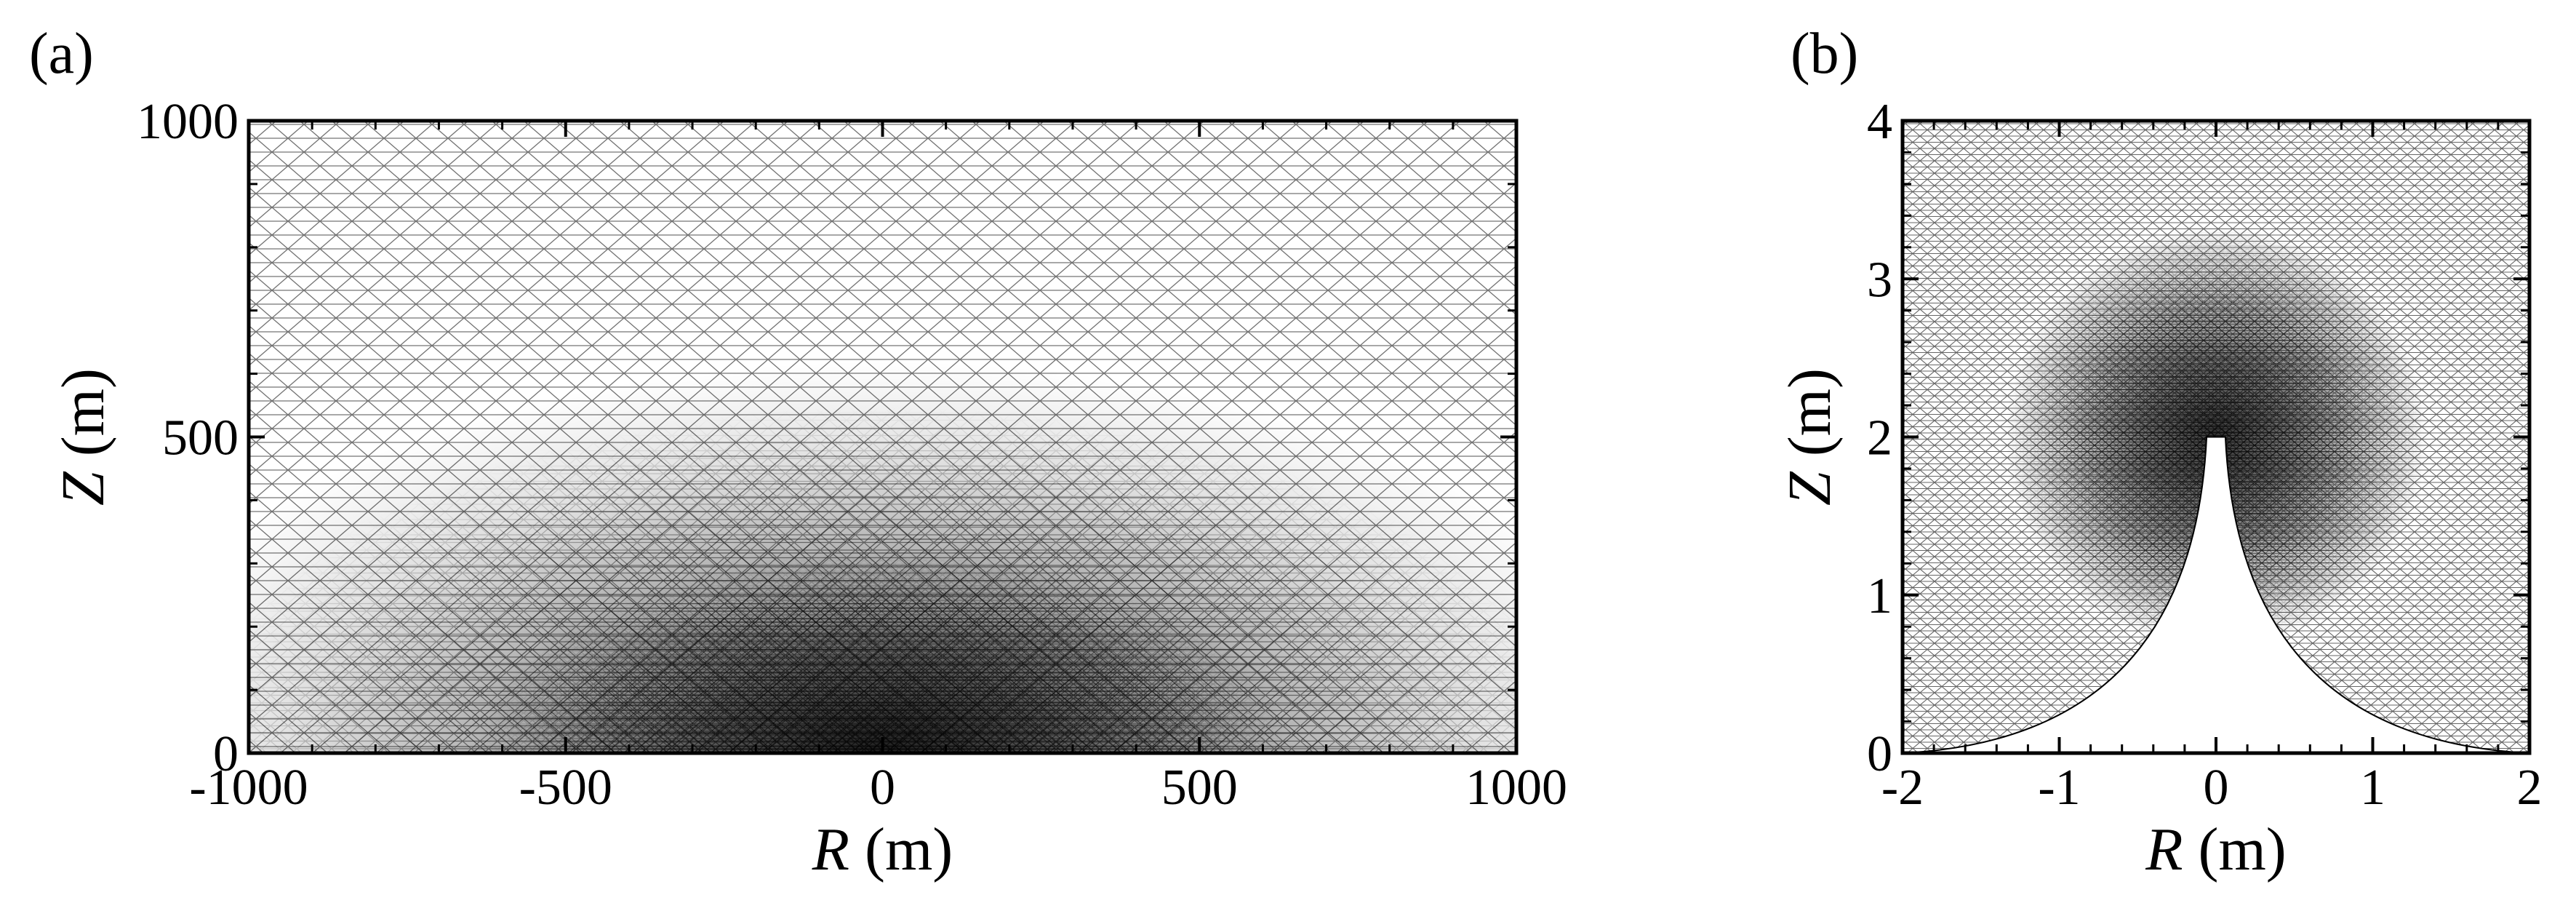 The height and width of the screenshot is (911, 2576). I want to click on y-tick-label: 500, so click(200, 438).